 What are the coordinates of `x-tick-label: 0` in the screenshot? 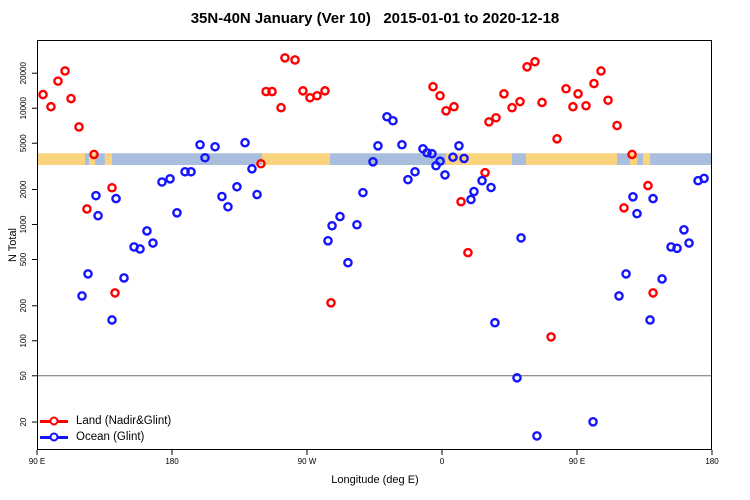 It's located at (442, 461).